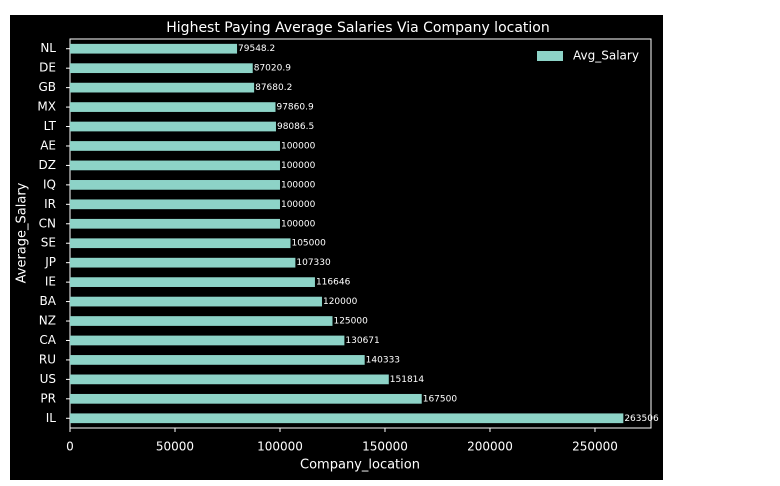 The image size is (780, 486). Describe the element at coordinates (47, 359) in the screenshot. I see `y-tick-label: RU` at that location.